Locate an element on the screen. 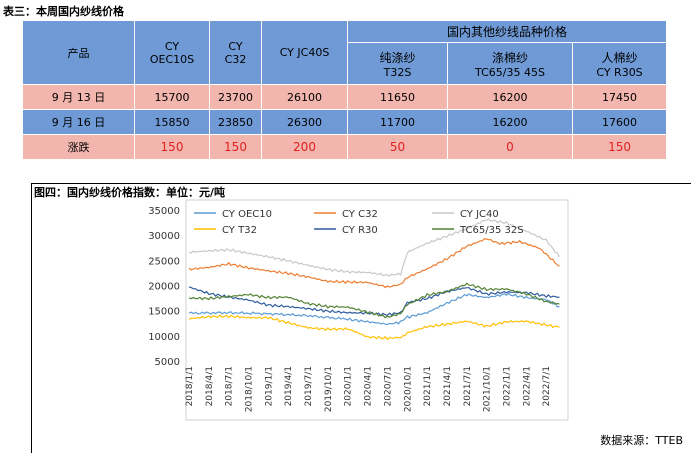 Image resolution: width=697 pixels, height=458 pixels. legend-label: CY C32 is located at coordinates (360, 214).